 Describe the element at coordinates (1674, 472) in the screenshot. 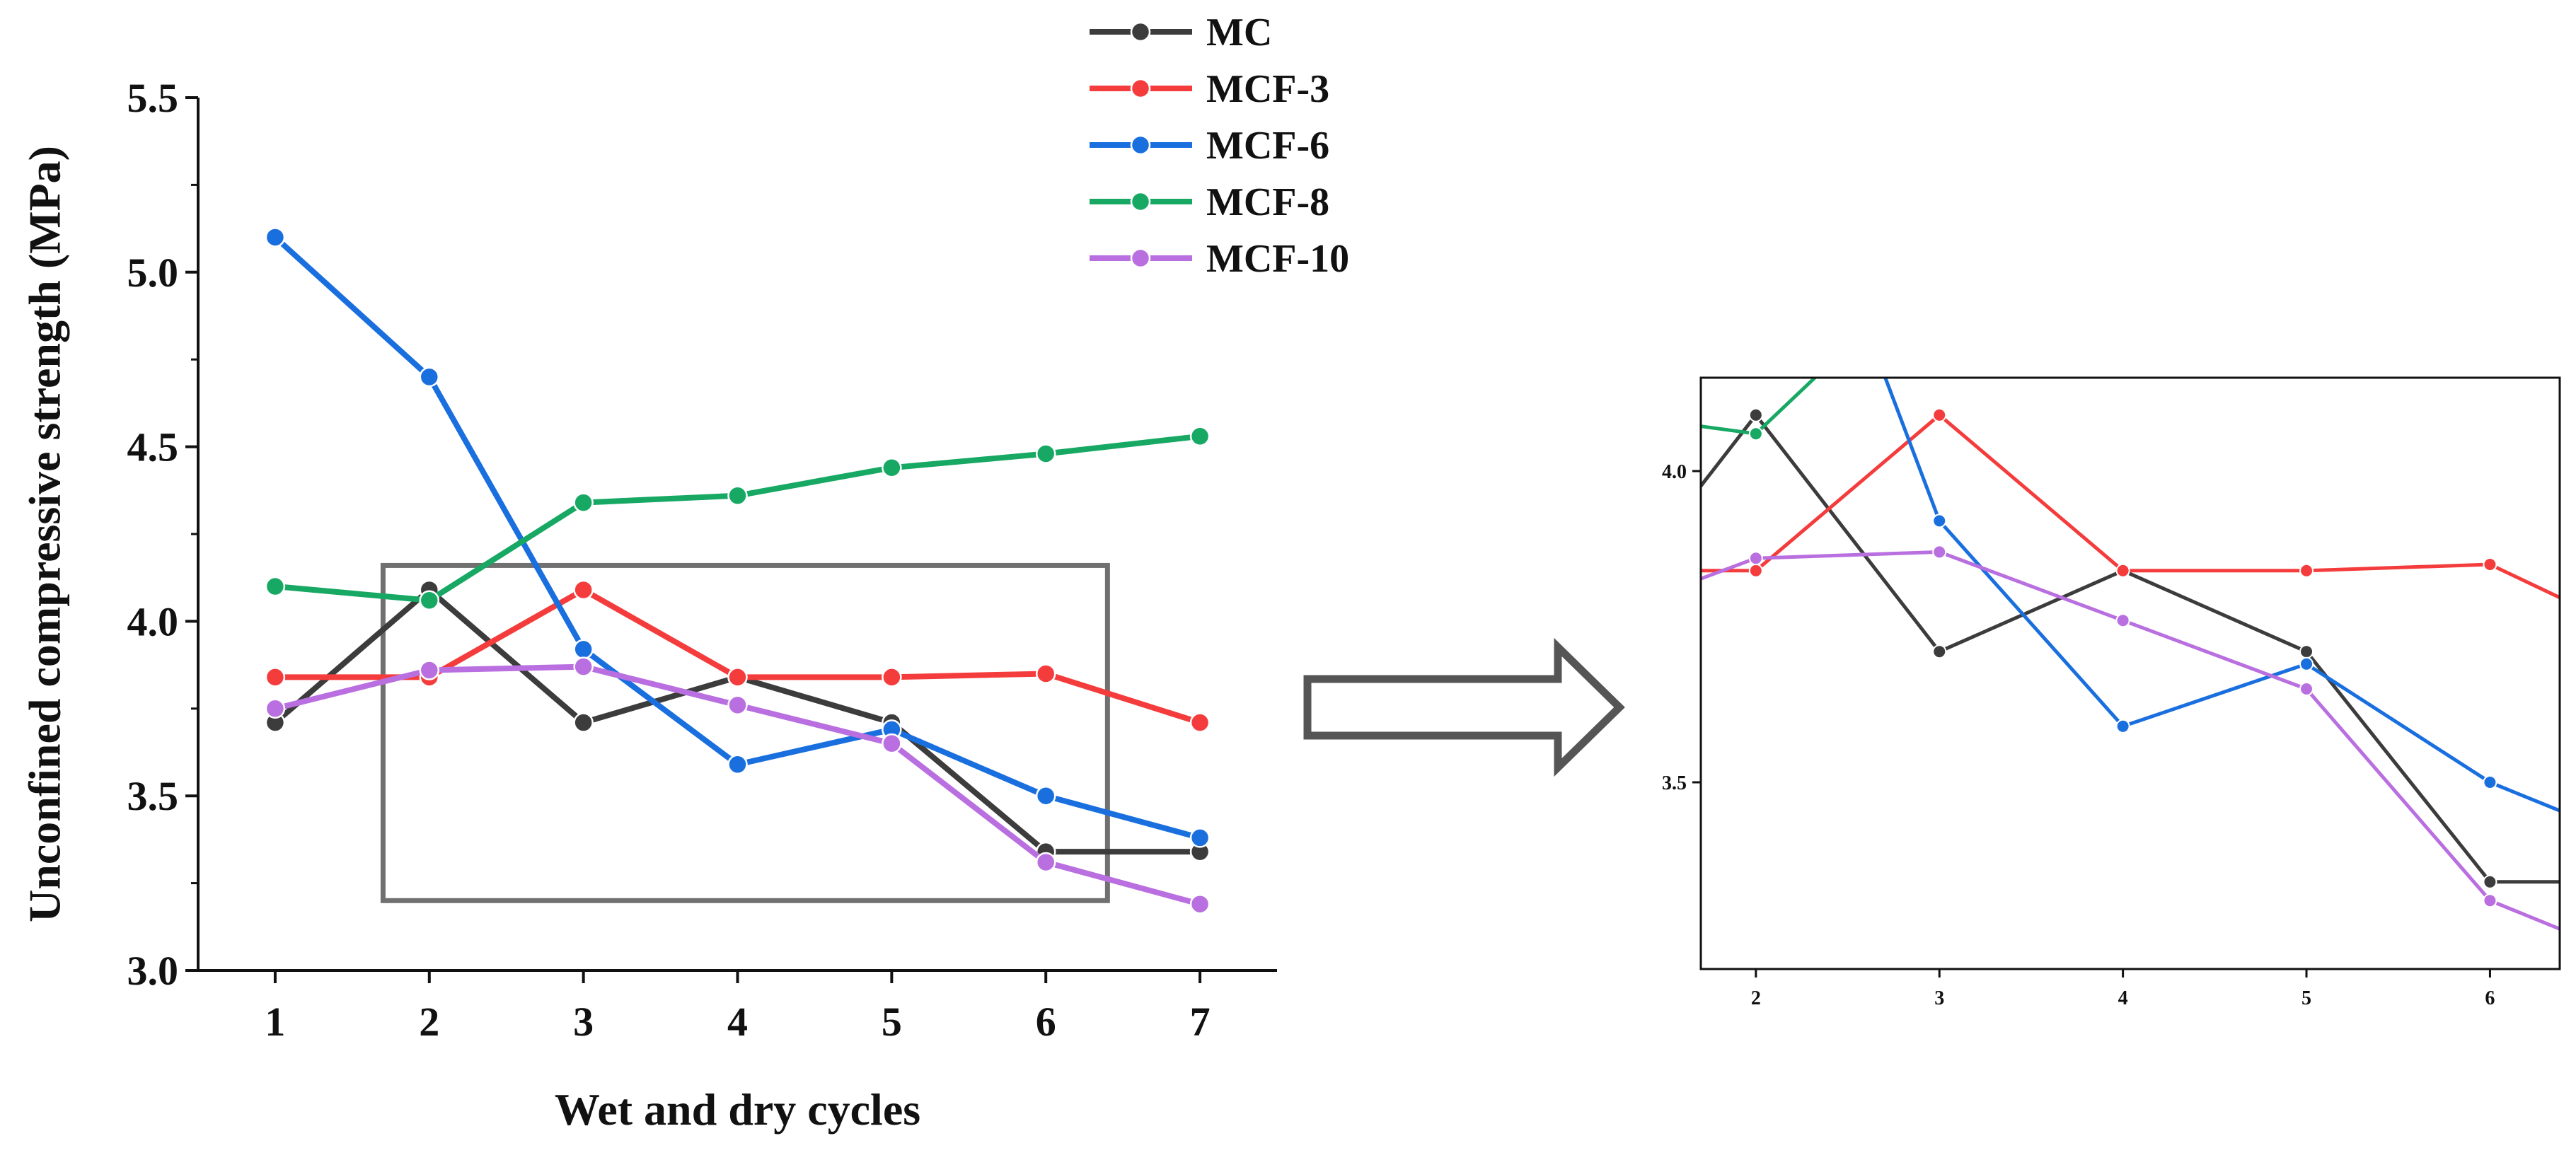

I see `inset-y-tick-label: 4.0` at that location.